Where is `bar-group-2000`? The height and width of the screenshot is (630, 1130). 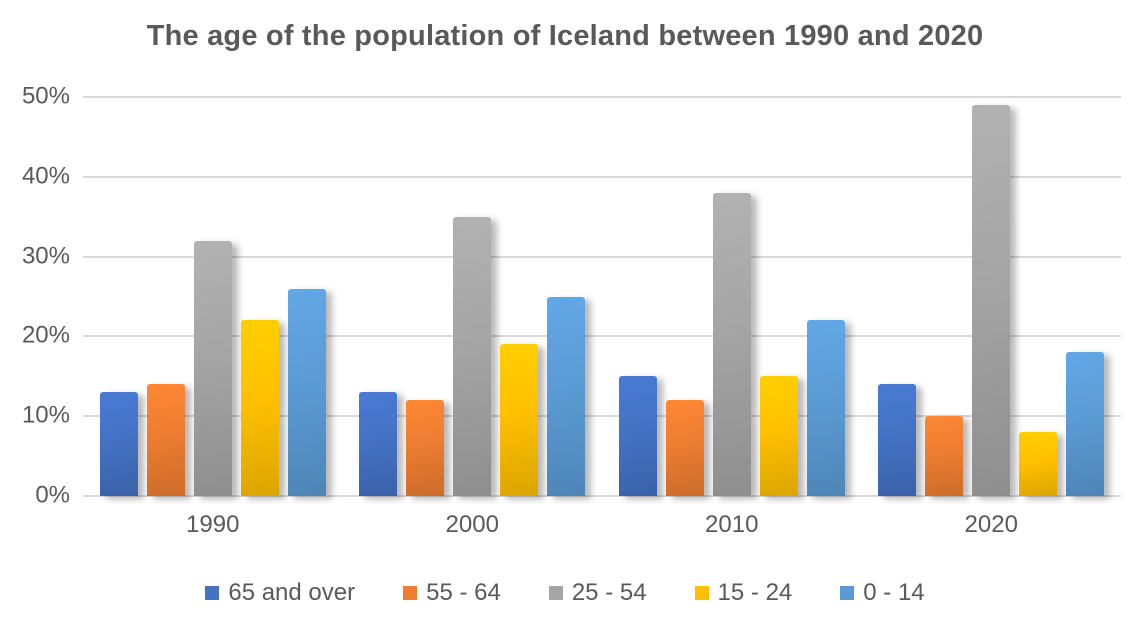 bar-group-2000 is located at coordinates (473, 296).